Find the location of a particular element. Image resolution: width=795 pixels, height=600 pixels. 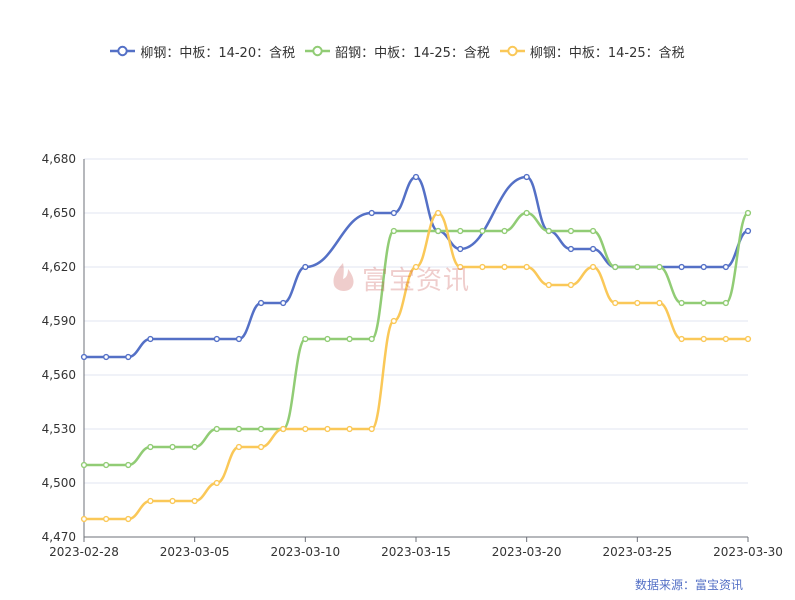

legend-item: 柳钢：中板：14-20：含税 is located at coordinates (202, 51).